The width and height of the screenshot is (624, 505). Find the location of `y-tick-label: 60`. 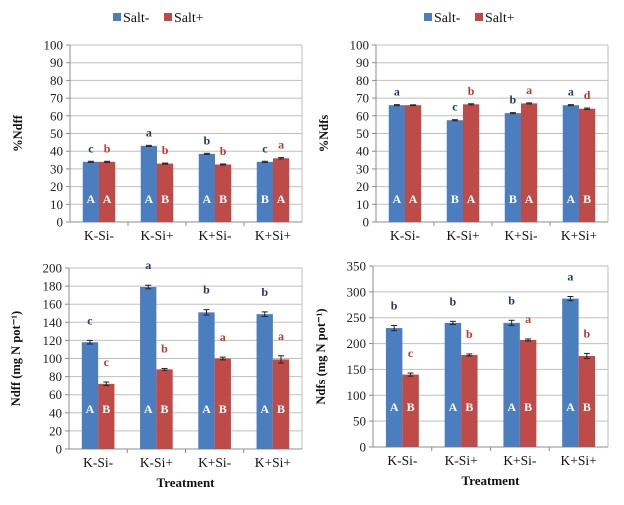

y-tick-label: 60 is located at coordinates (55, 394).